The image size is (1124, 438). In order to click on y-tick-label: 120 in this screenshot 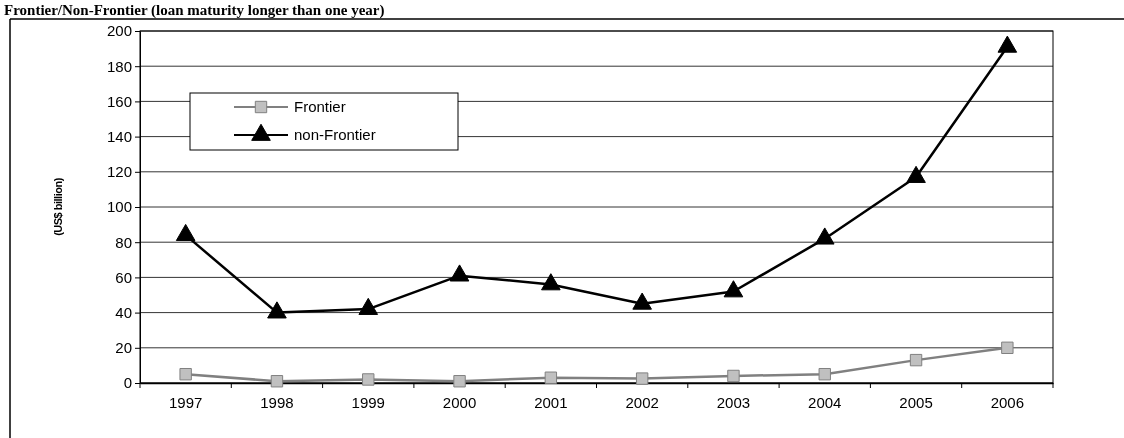, I will do `click(119, 172)`.